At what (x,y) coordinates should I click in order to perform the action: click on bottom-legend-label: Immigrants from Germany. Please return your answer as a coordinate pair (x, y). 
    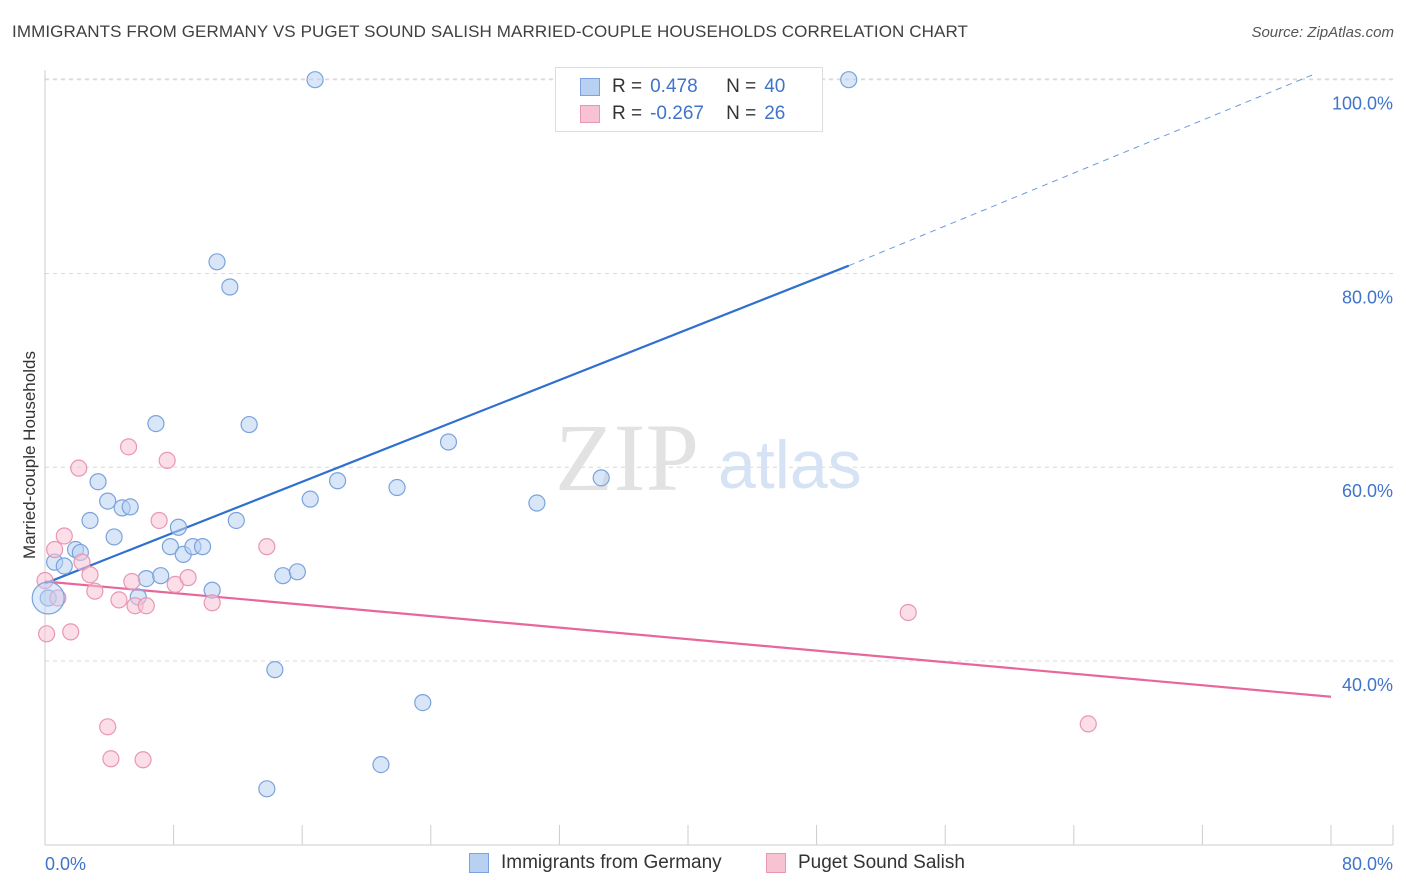
    Looking at the image, I should click on (611, 862).